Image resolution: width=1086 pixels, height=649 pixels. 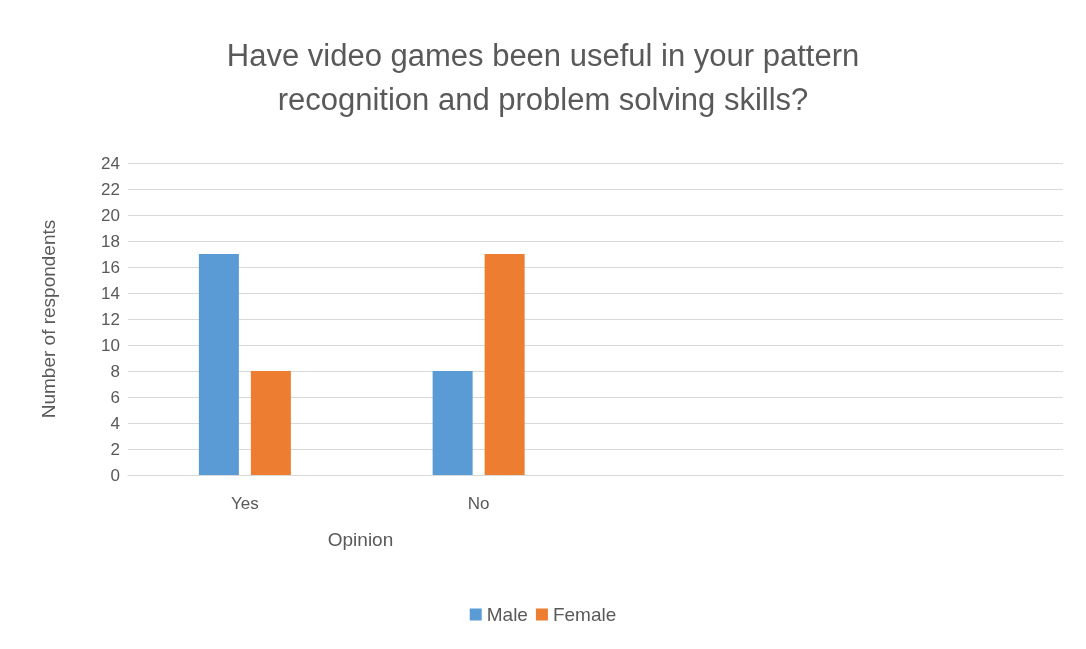 I want to click on y-tick-label: 16, so click(x=110, y=267).